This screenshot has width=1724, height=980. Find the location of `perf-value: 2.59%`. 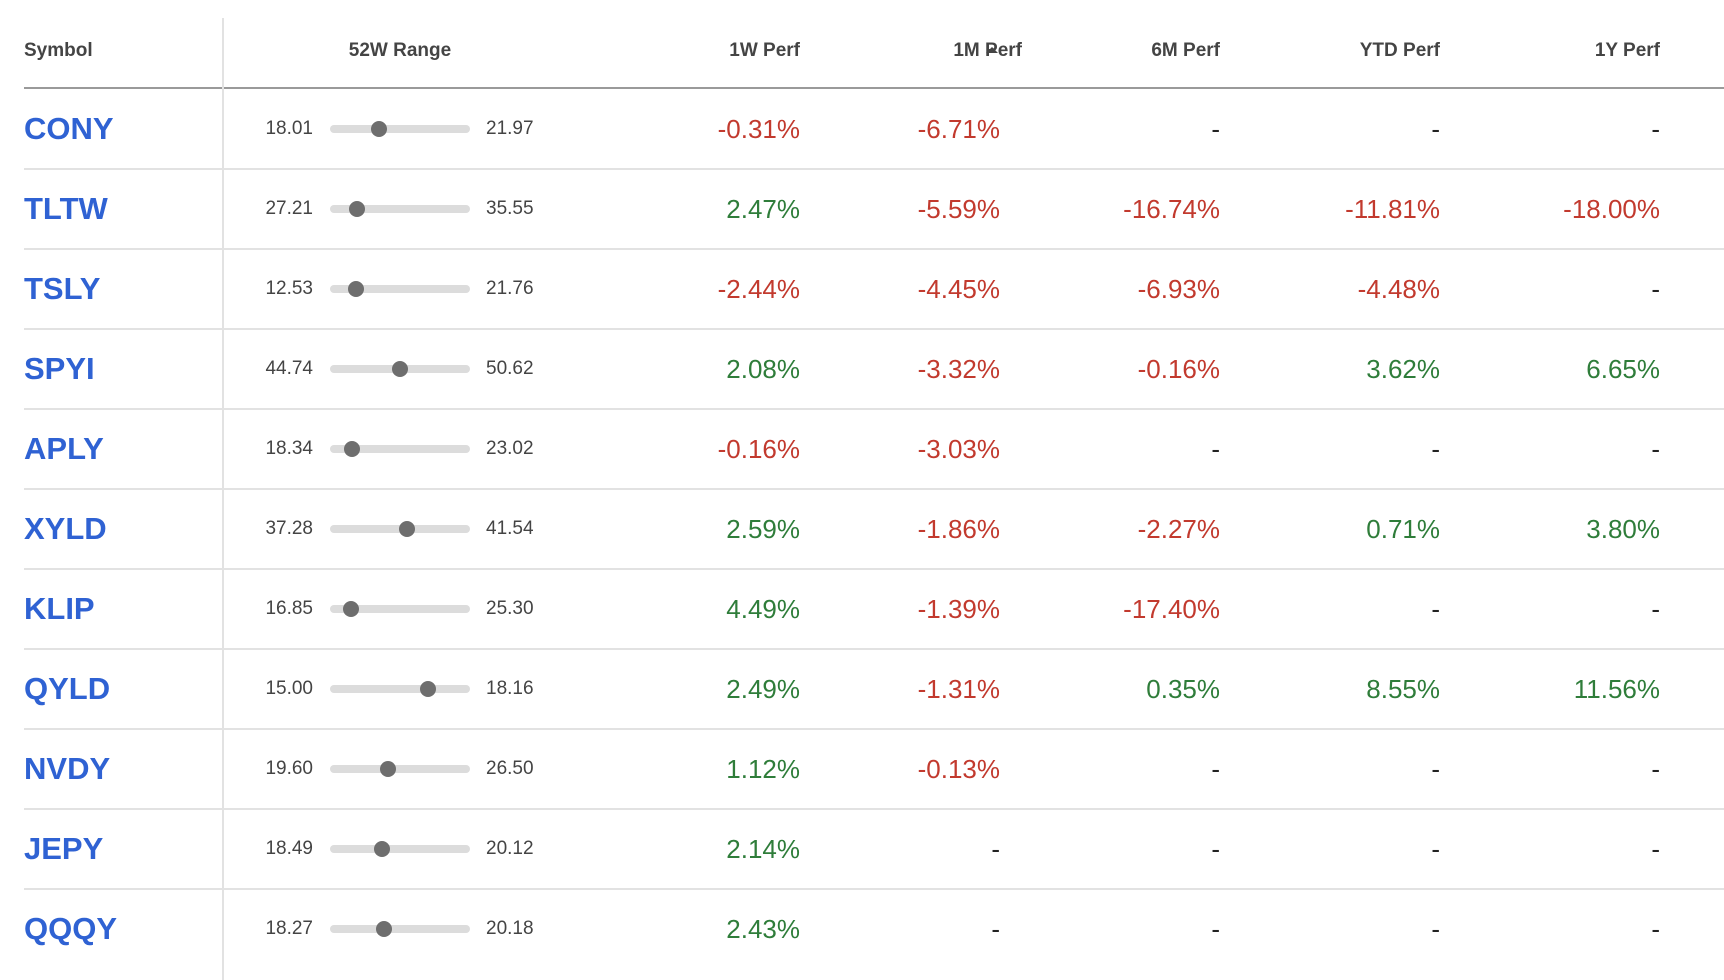

perf-value: 2.59% is located at coordinates (763, 529).